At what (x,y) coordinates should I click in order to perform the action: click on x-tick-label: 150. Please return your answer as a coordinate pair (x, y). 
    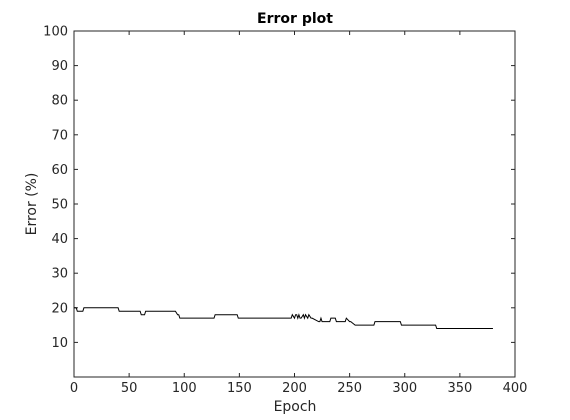
    Looking at the image, I should click on (239, 388).